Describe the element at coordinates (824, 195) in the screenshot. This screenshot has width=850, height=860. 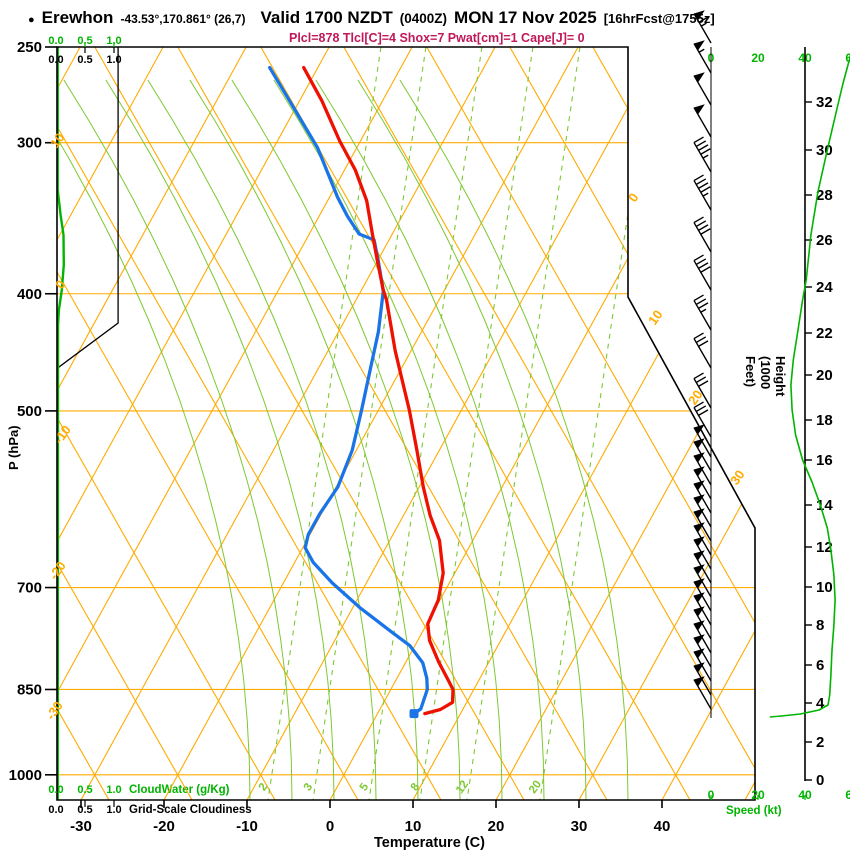
I see `svg-text: 28` at that location.